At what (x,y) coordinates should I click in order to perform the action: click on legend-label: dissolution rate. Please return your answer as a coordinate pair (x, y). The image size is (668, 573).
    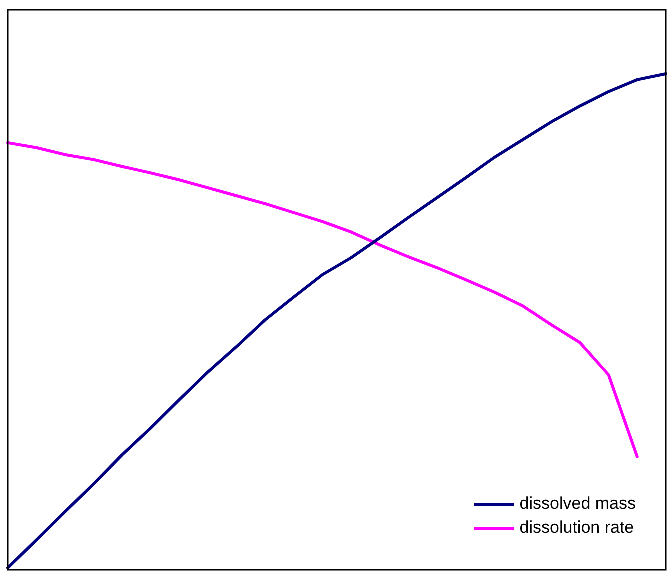
    Looking at the image, I should click on (577, 528).